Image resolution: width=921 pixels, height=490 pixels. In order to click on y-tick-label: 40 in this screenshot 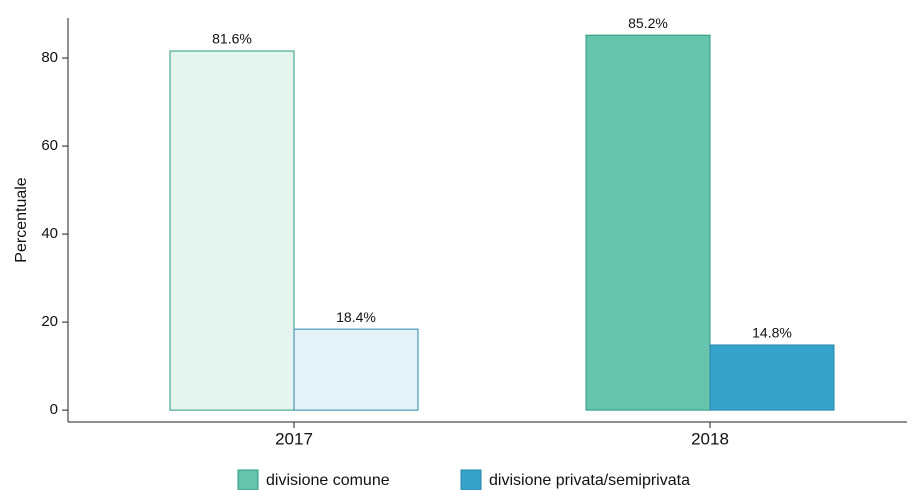, I will do `click(49, 233)`.